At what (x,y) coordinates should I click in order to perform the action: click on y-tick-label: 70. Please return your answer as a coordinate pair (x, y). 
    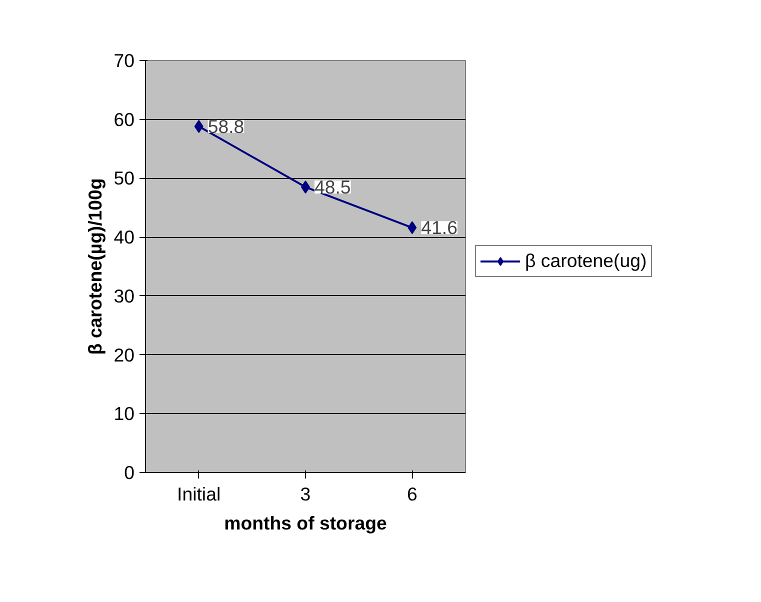
    Looking at the image, I should click on (124, 60).